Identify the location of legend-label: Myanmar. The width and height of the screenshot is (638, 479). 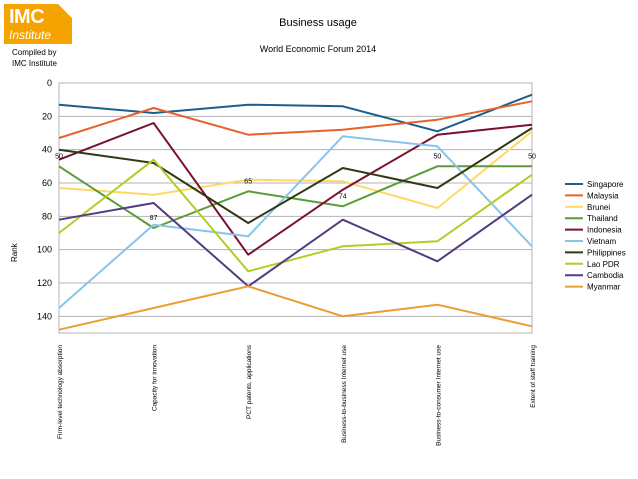
(604, 287).